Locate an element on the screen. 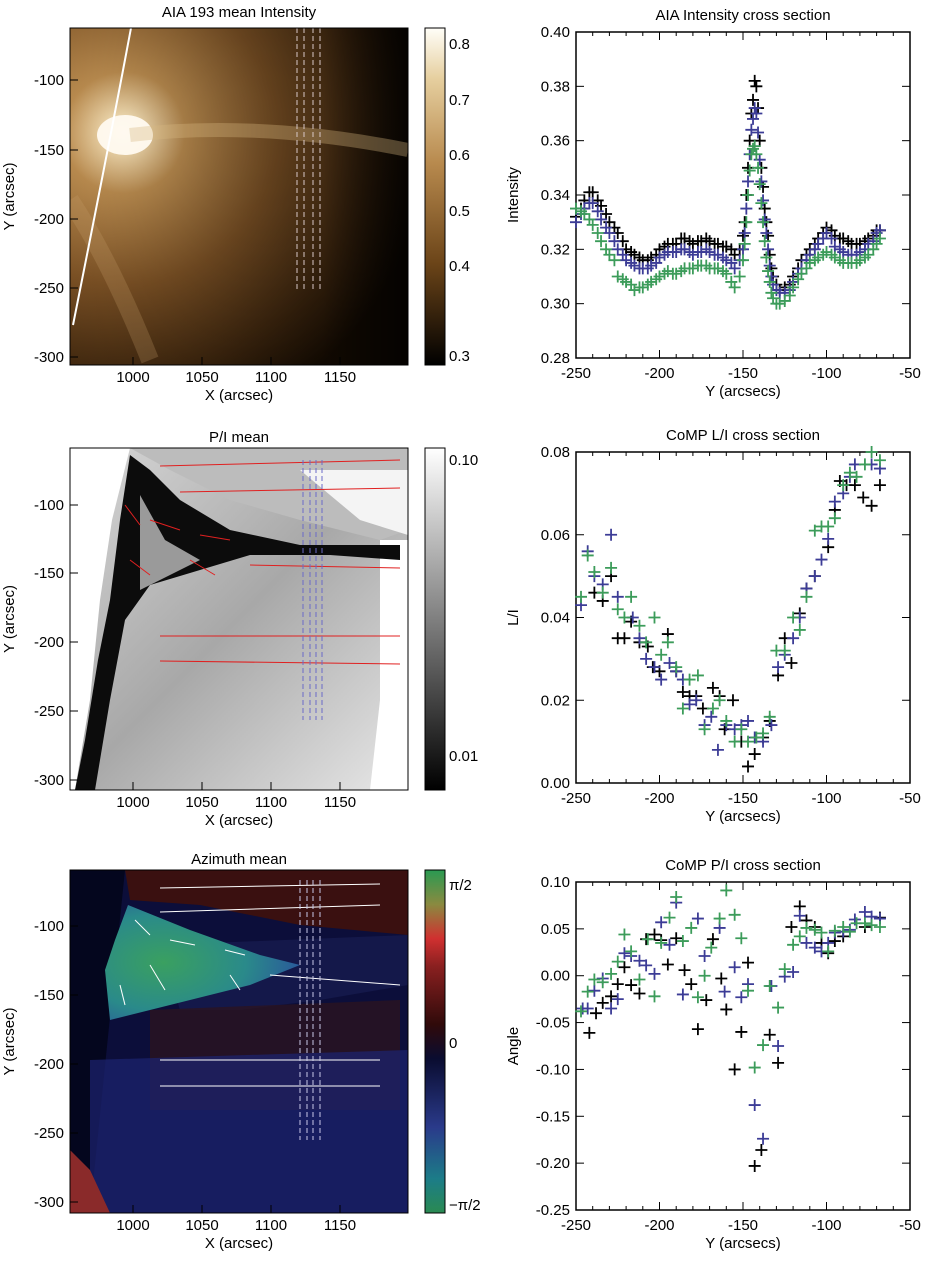 The image size is (926, 1278). y-tick-label: 0.40 is located at coordinates (555, 32).